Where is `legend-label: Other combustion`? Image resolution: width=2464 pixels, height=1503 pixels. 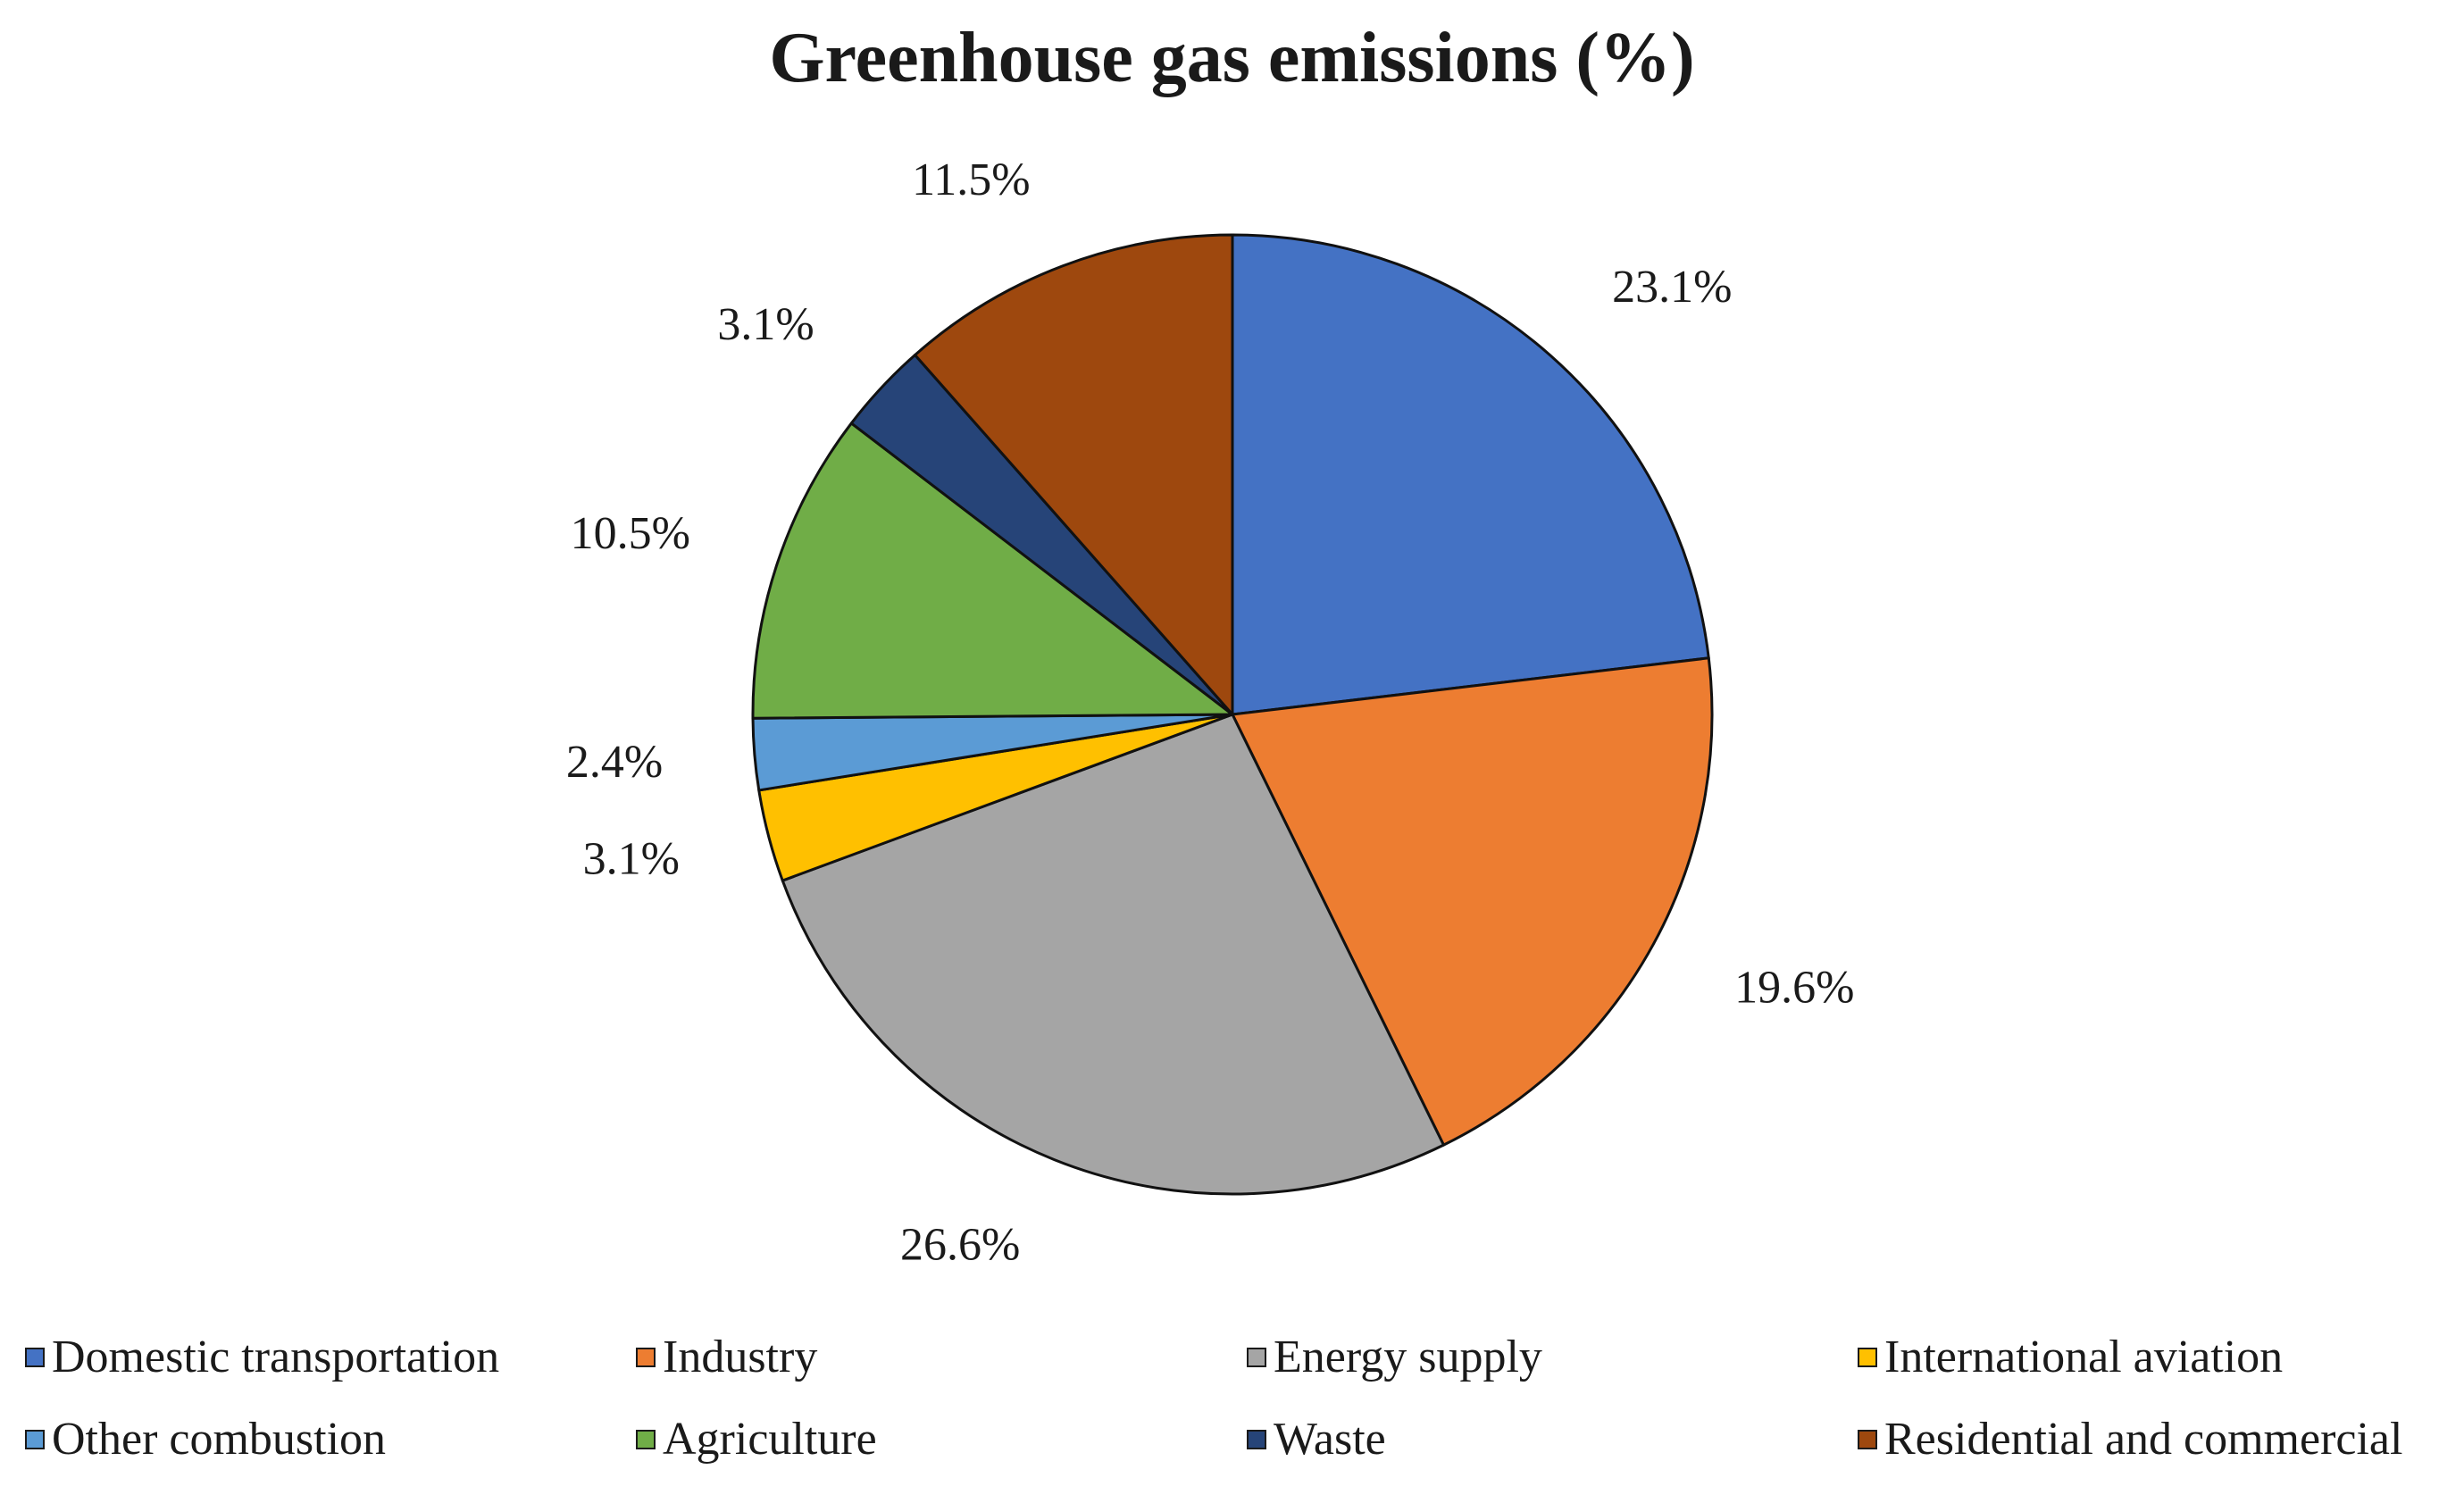
legend-label: Other combustion is located at coordinates (219, 1439).